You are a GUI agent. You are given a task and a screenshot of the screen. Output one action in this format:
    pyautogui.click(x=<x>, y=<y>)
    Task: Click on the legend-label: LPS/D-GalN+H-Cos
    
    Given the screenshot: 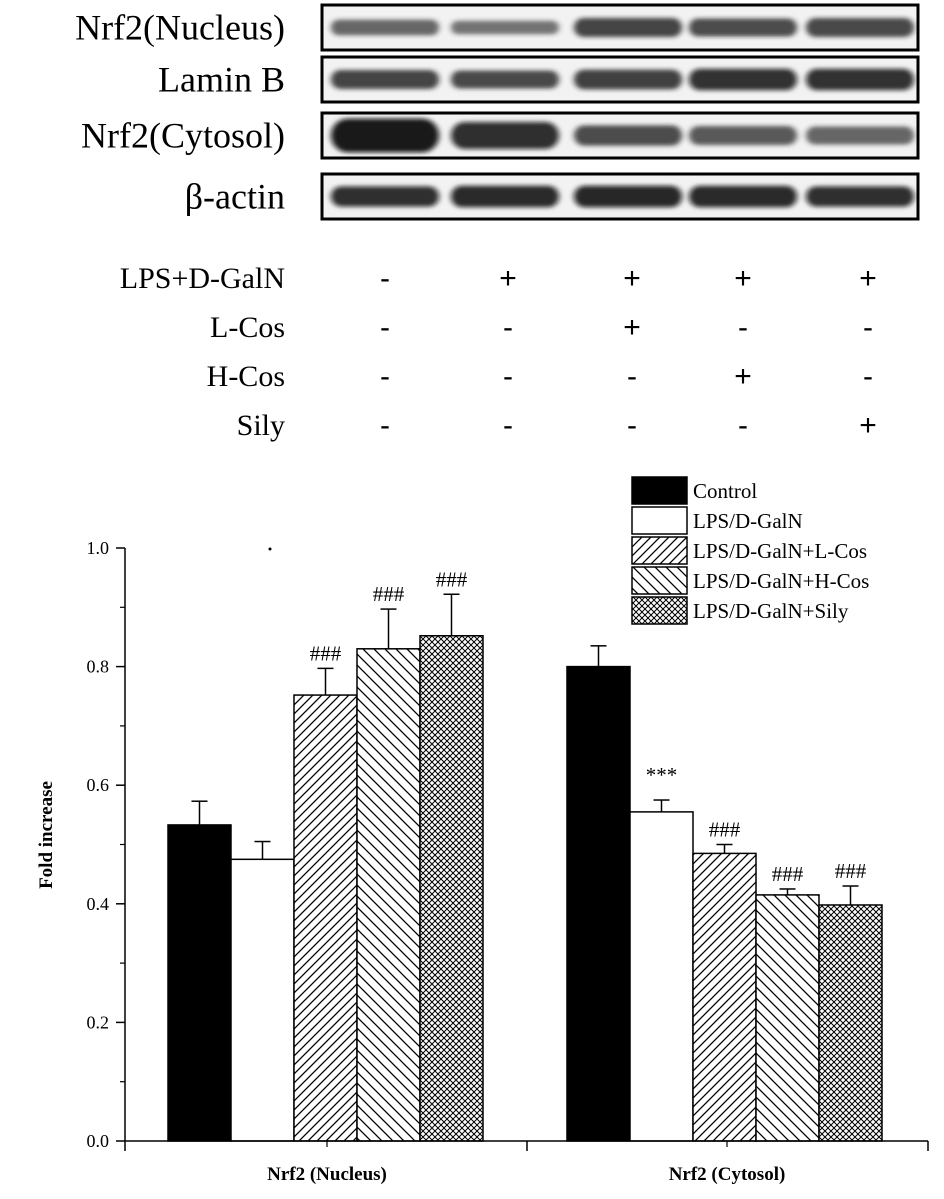 What is the action you would take?
    pyautogui.click(x=781, y=581)
    